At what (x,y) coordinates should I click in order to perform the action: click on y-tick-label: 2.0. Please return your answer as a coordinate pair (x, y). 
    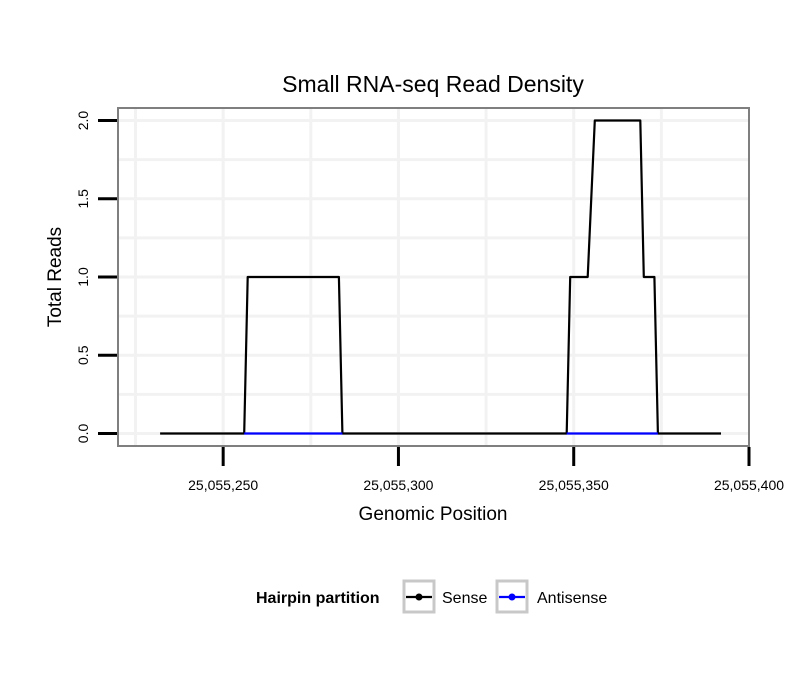
    Looking at the image, I should click on (83, 121).